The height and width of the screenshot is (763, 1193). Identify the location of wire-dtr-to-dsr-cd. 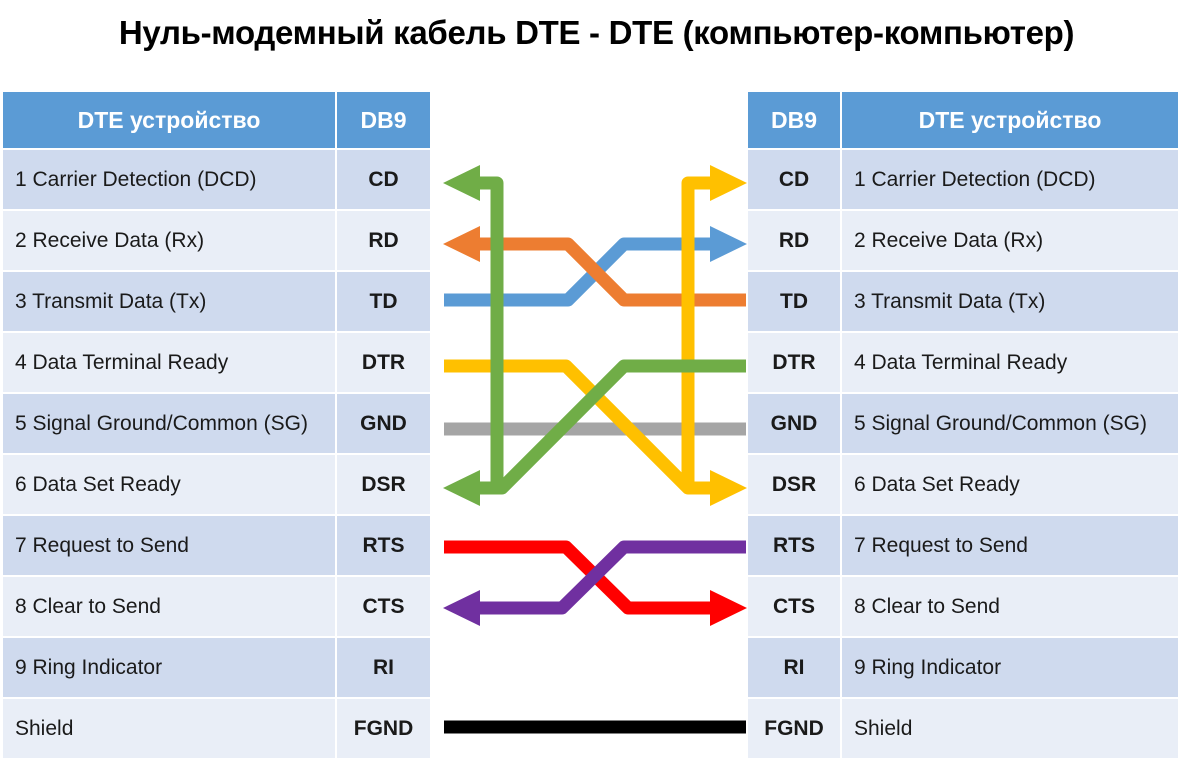
(581, 335).